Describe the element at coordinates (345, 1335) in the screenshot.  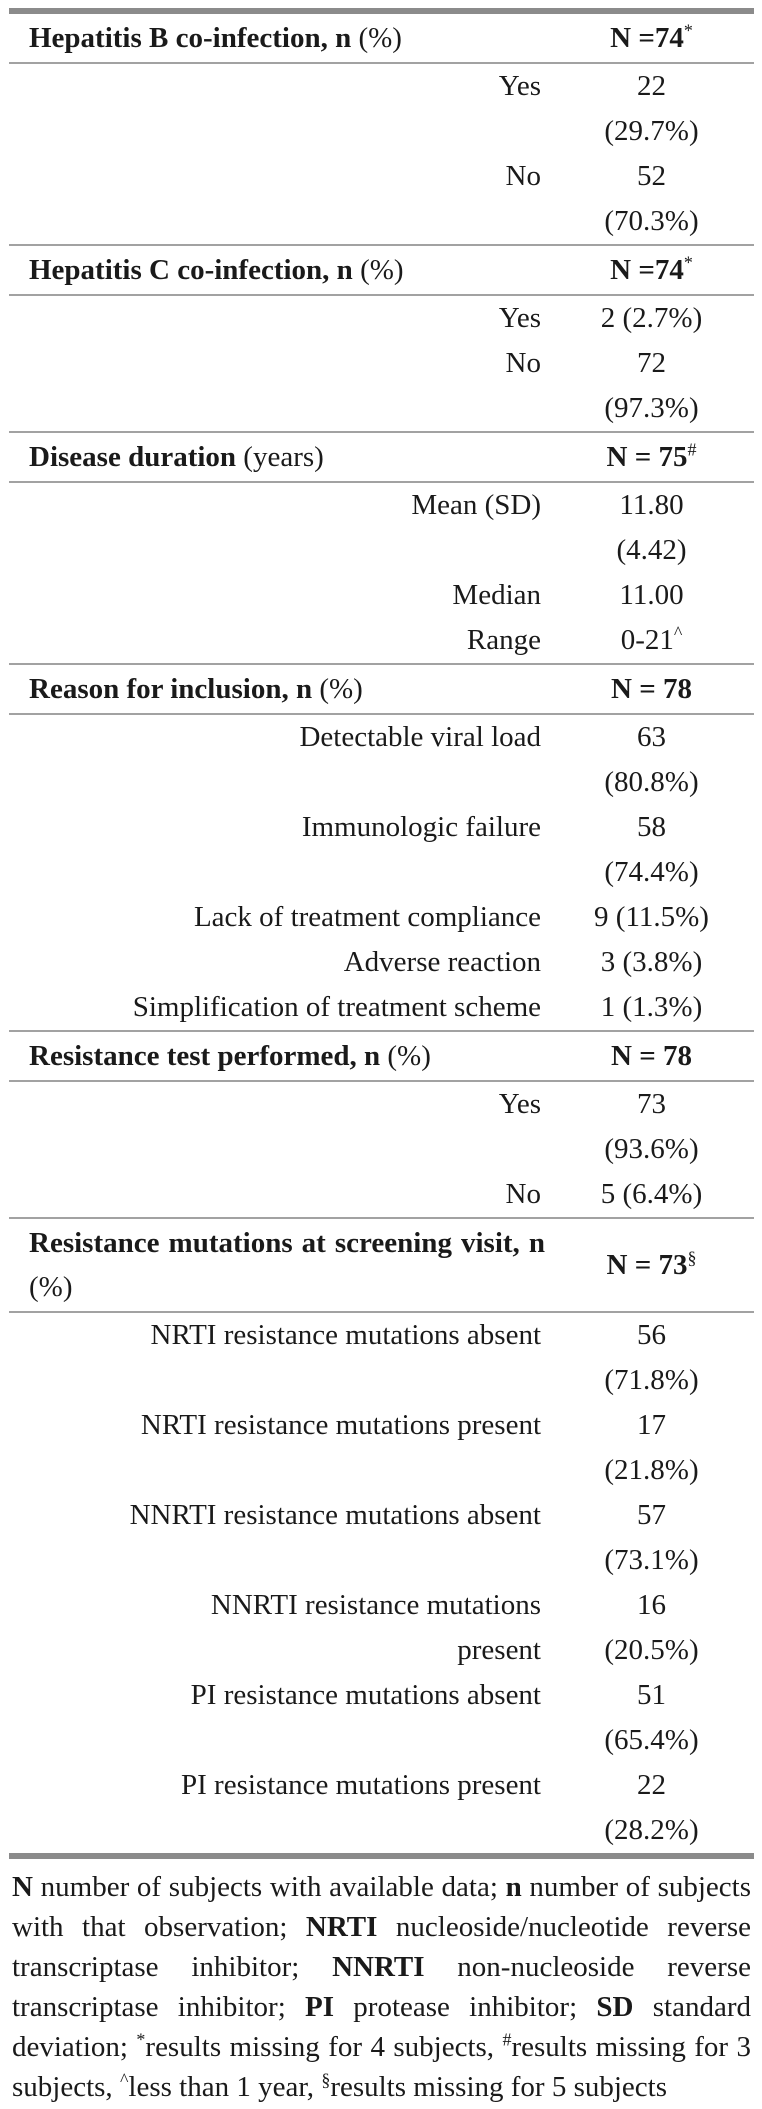
I see `row-label: NRTI resistance mutations absent` at that location.